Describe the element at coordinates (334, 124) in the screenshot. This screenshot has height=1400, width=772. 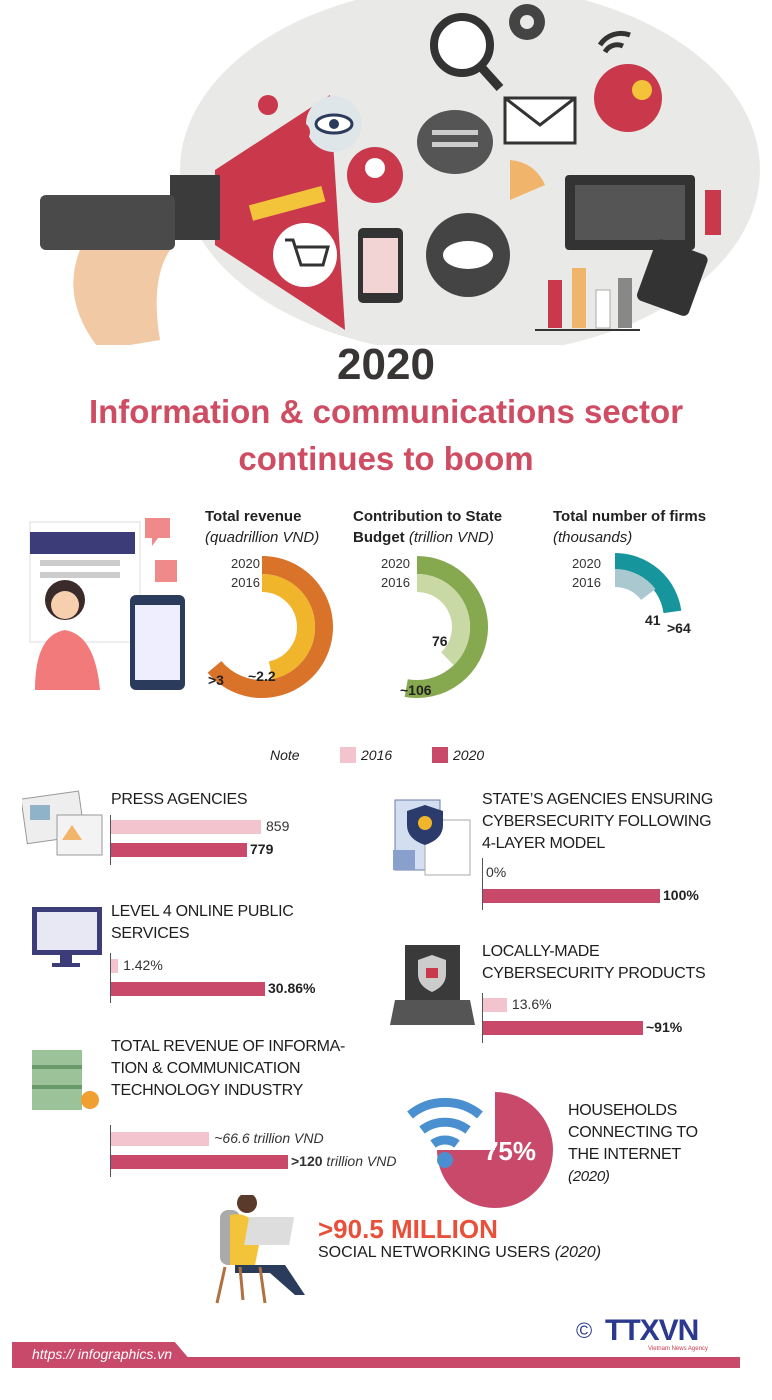
I see `eye-icon` at that location.